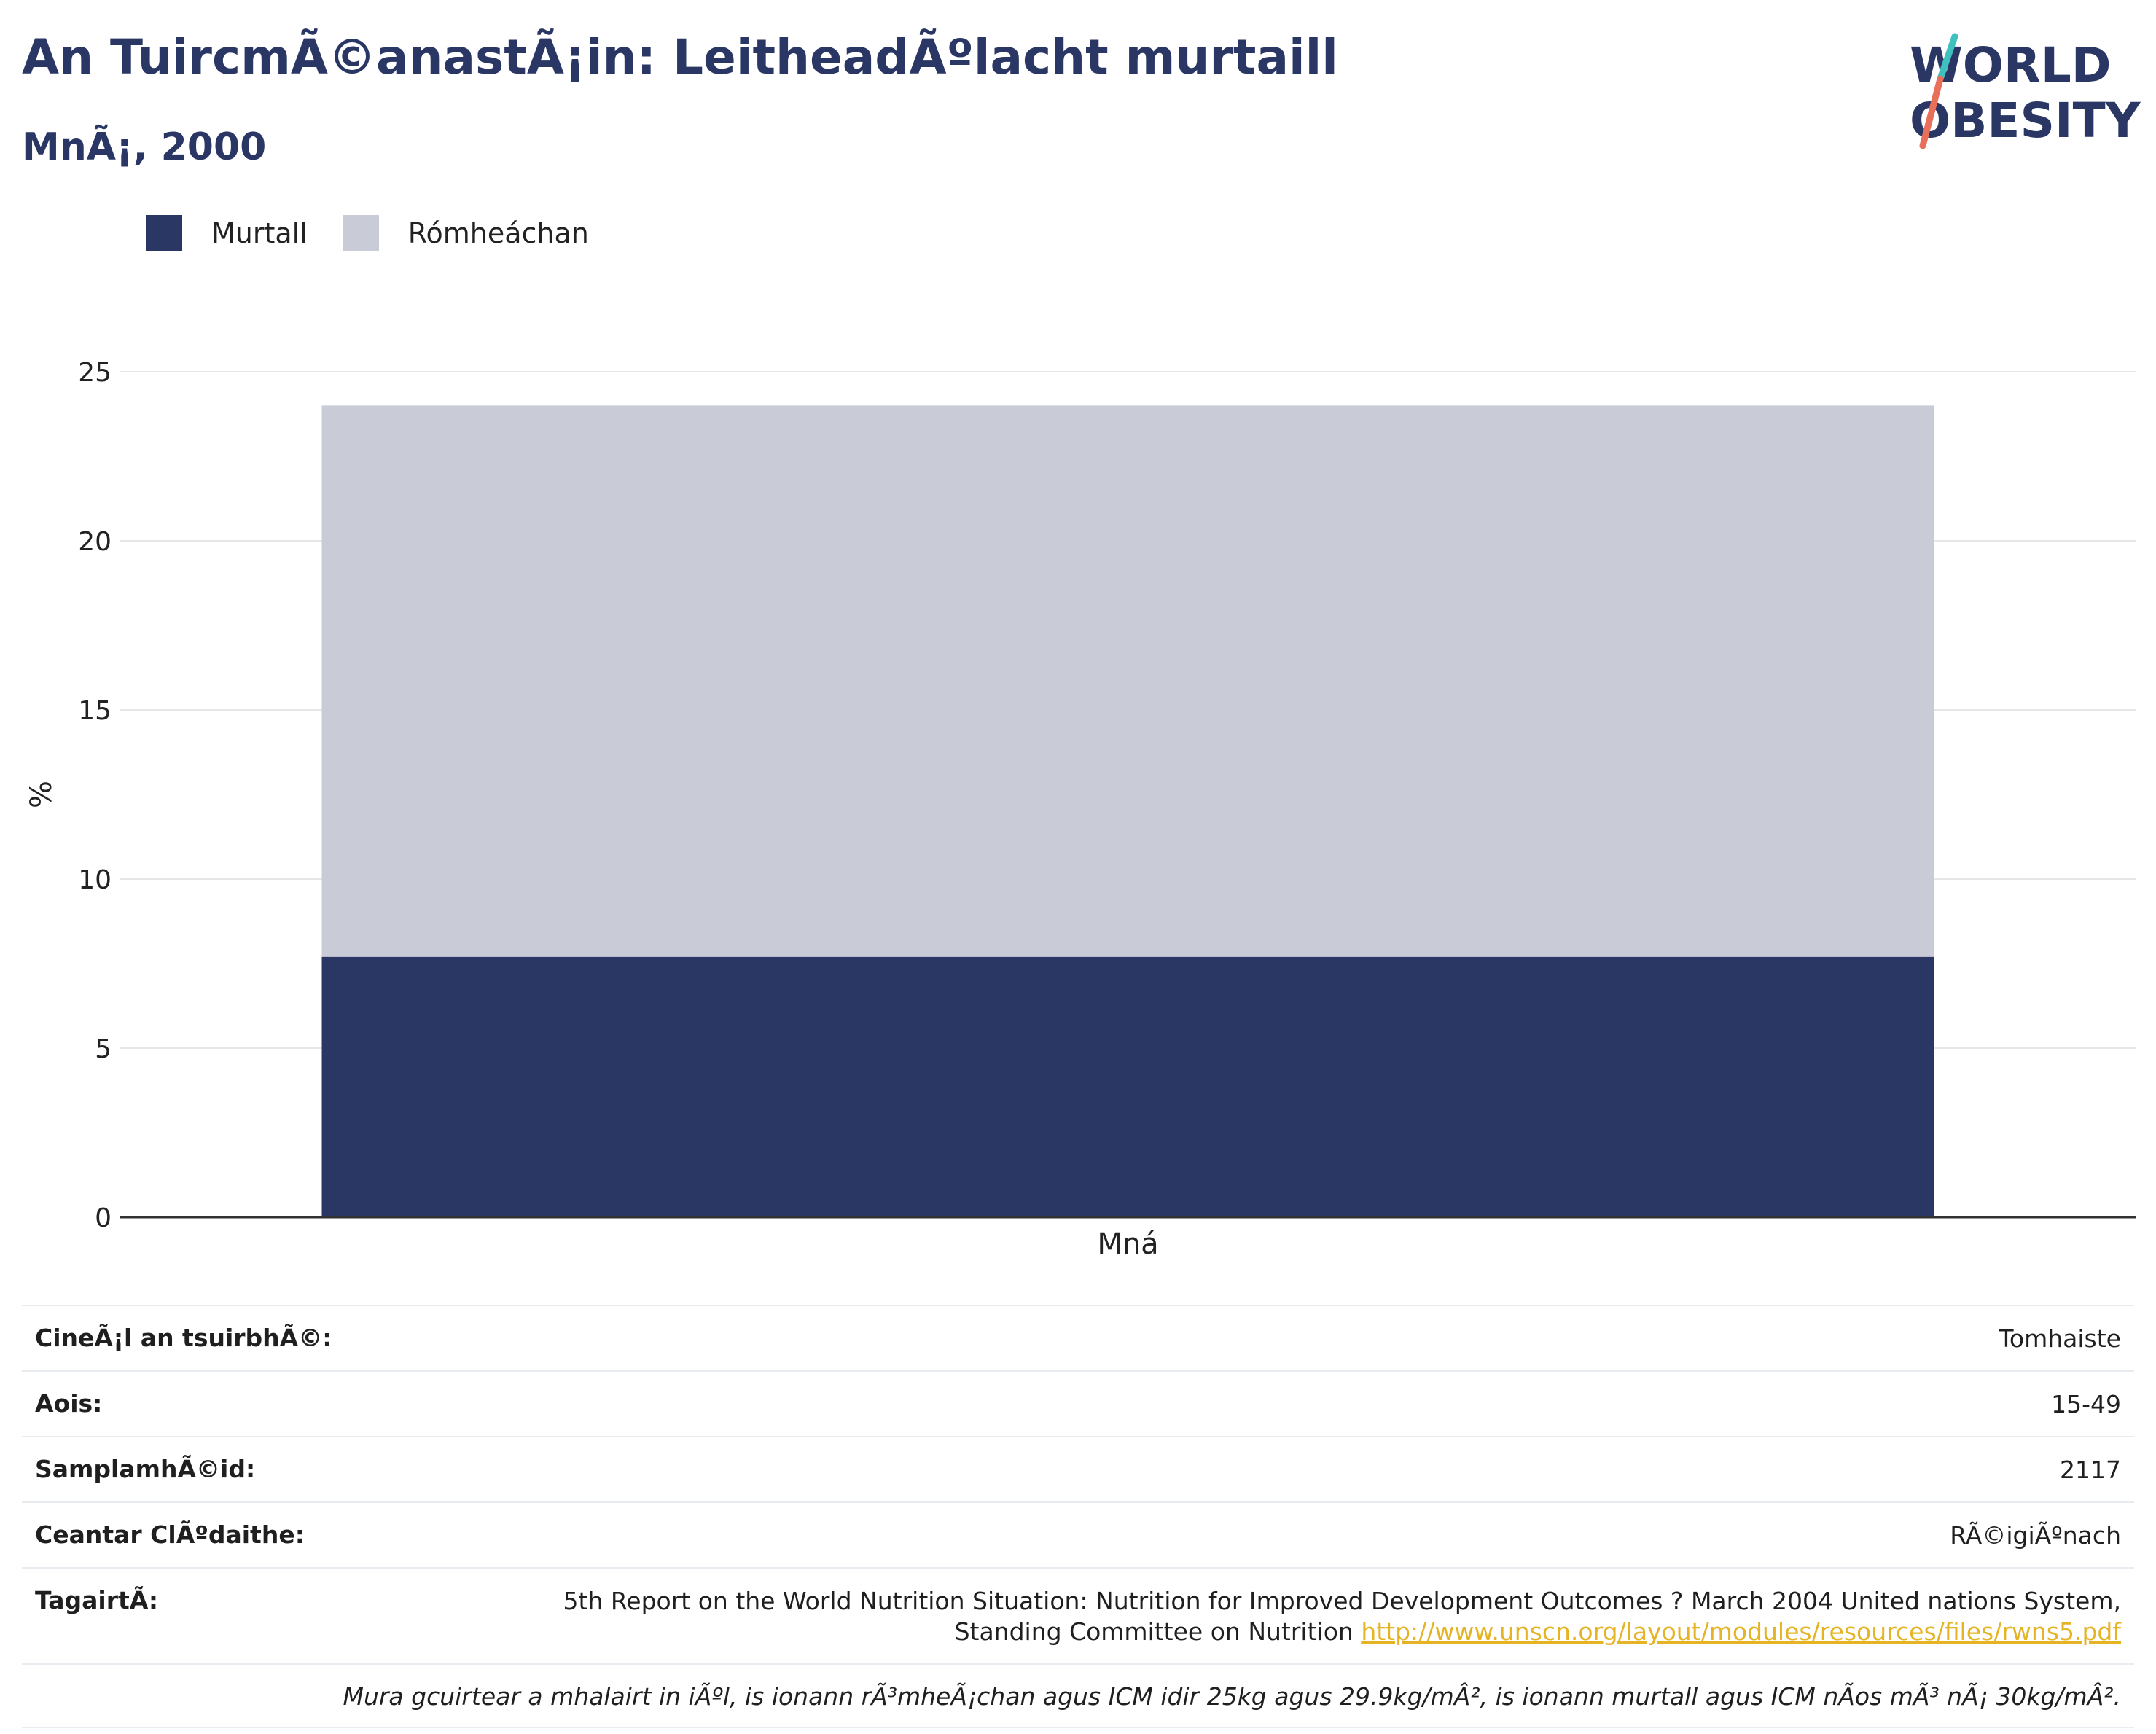 The width and height of the screenshot is (2156, 1734). Describe the element at coordinates (103, 1218) in the screenshot. I see `y-tick-label: 0` at that location.